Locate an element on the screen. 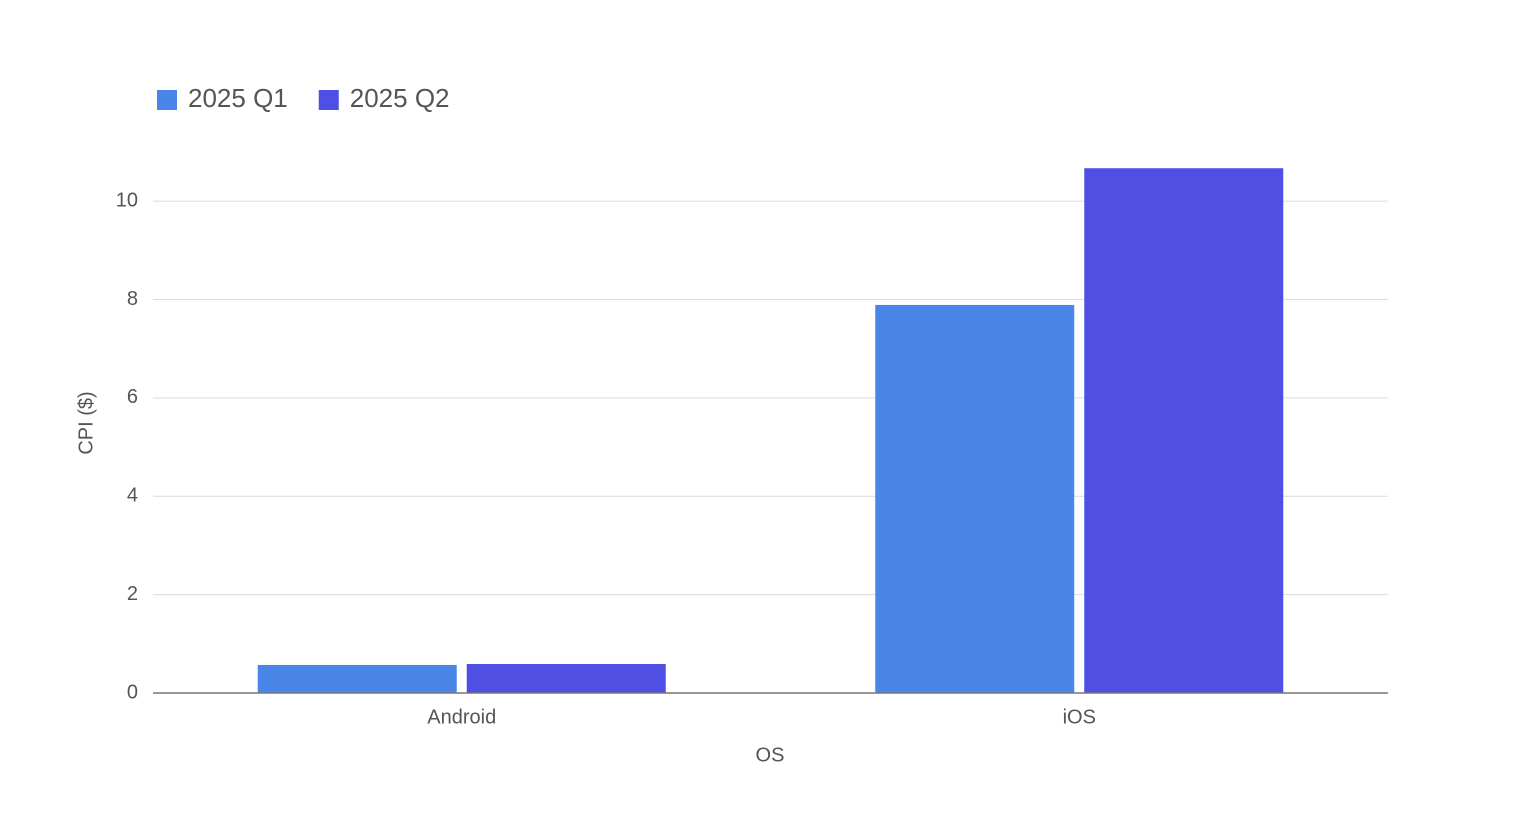 The width and height of the screenshot is (1538, 838). y-tick-label: 6 is located at coordinates (132, 397).